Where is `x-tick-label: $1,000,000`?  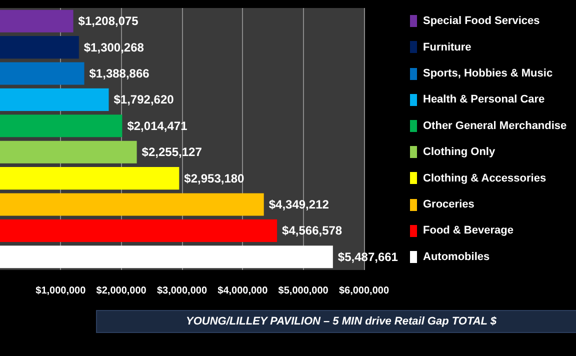 x-tick-label: $1,000,000 is located at coordinates (61, 291).